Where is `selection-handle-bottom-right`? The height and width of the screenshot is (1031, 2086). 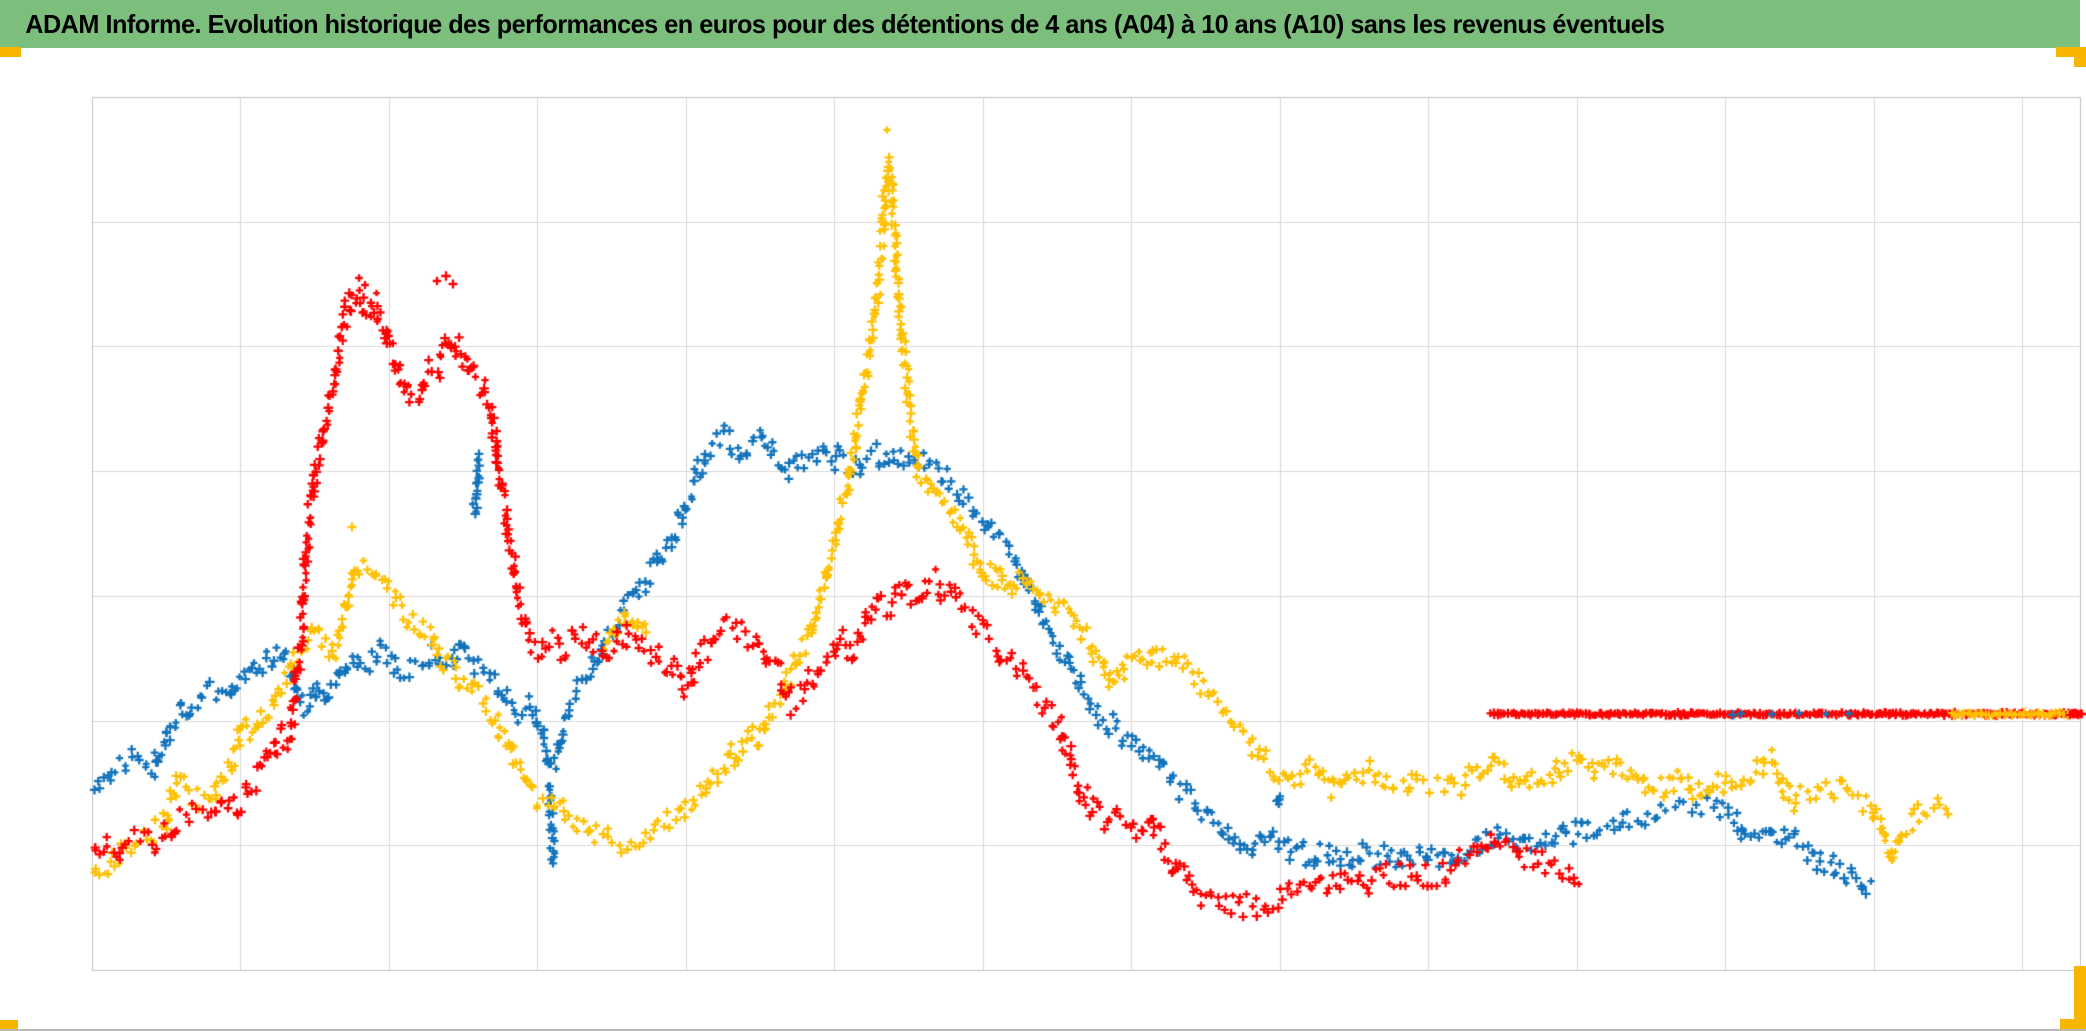
selection-handle-bottom-right is located at coordinates (2080, 998).